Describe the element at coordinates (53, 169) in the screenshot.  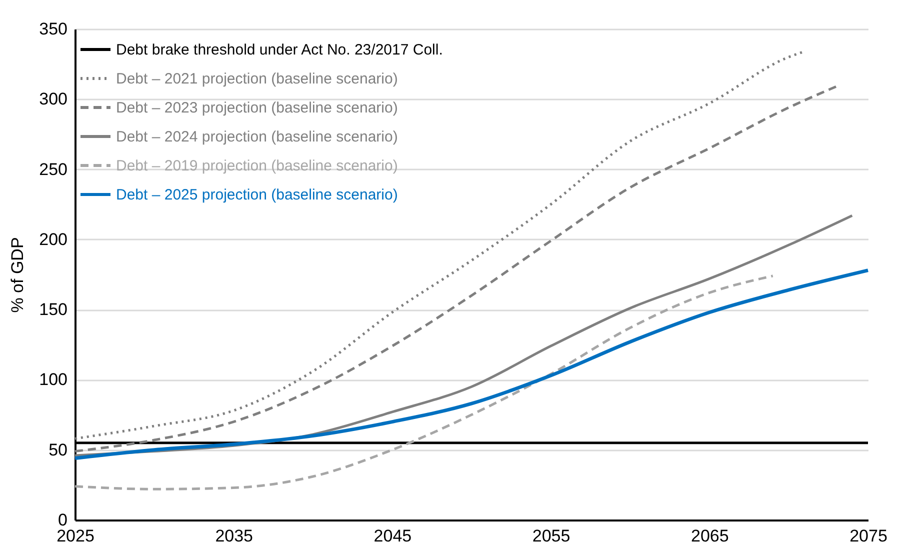
I see `y-tick-label: 250` at that location.